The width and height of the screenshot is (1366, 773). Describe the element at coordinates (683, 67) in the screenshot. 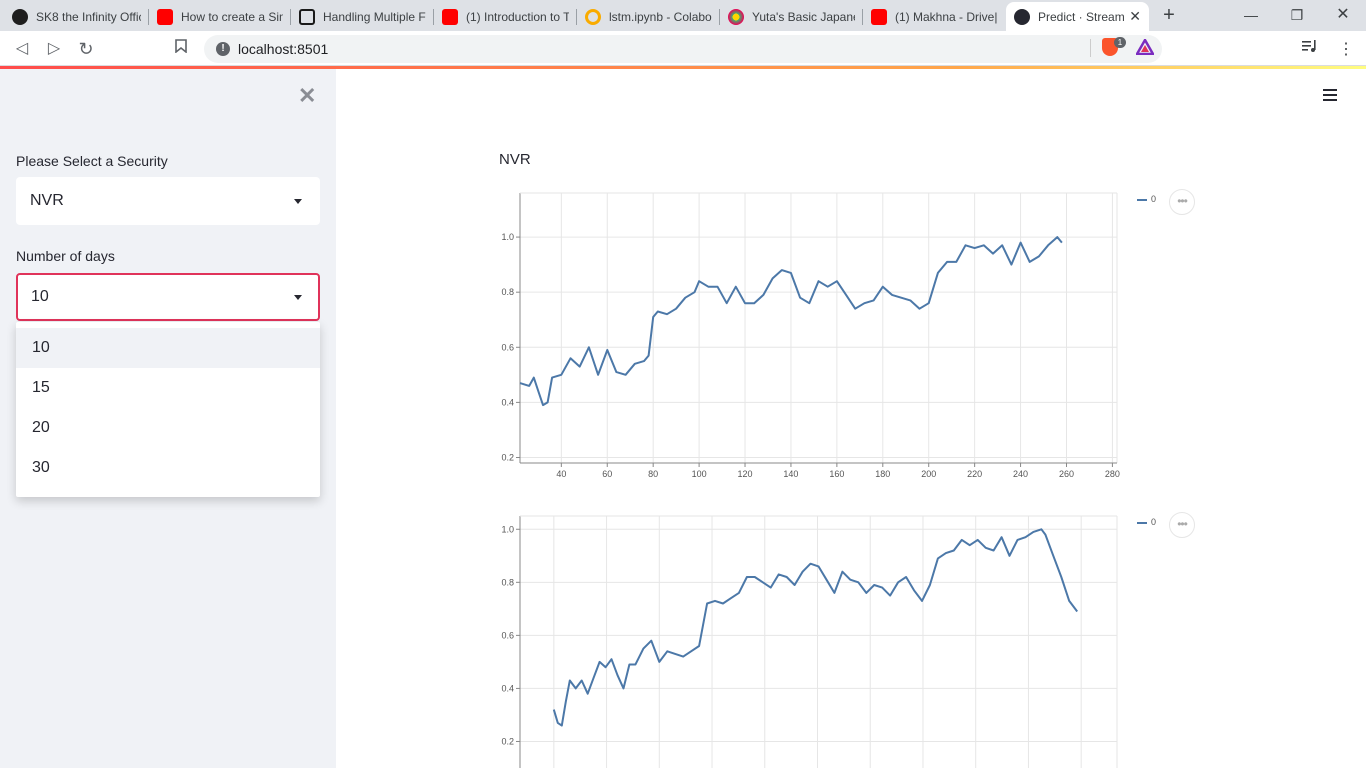

I see `streamlit-decoration-bar` at that location.